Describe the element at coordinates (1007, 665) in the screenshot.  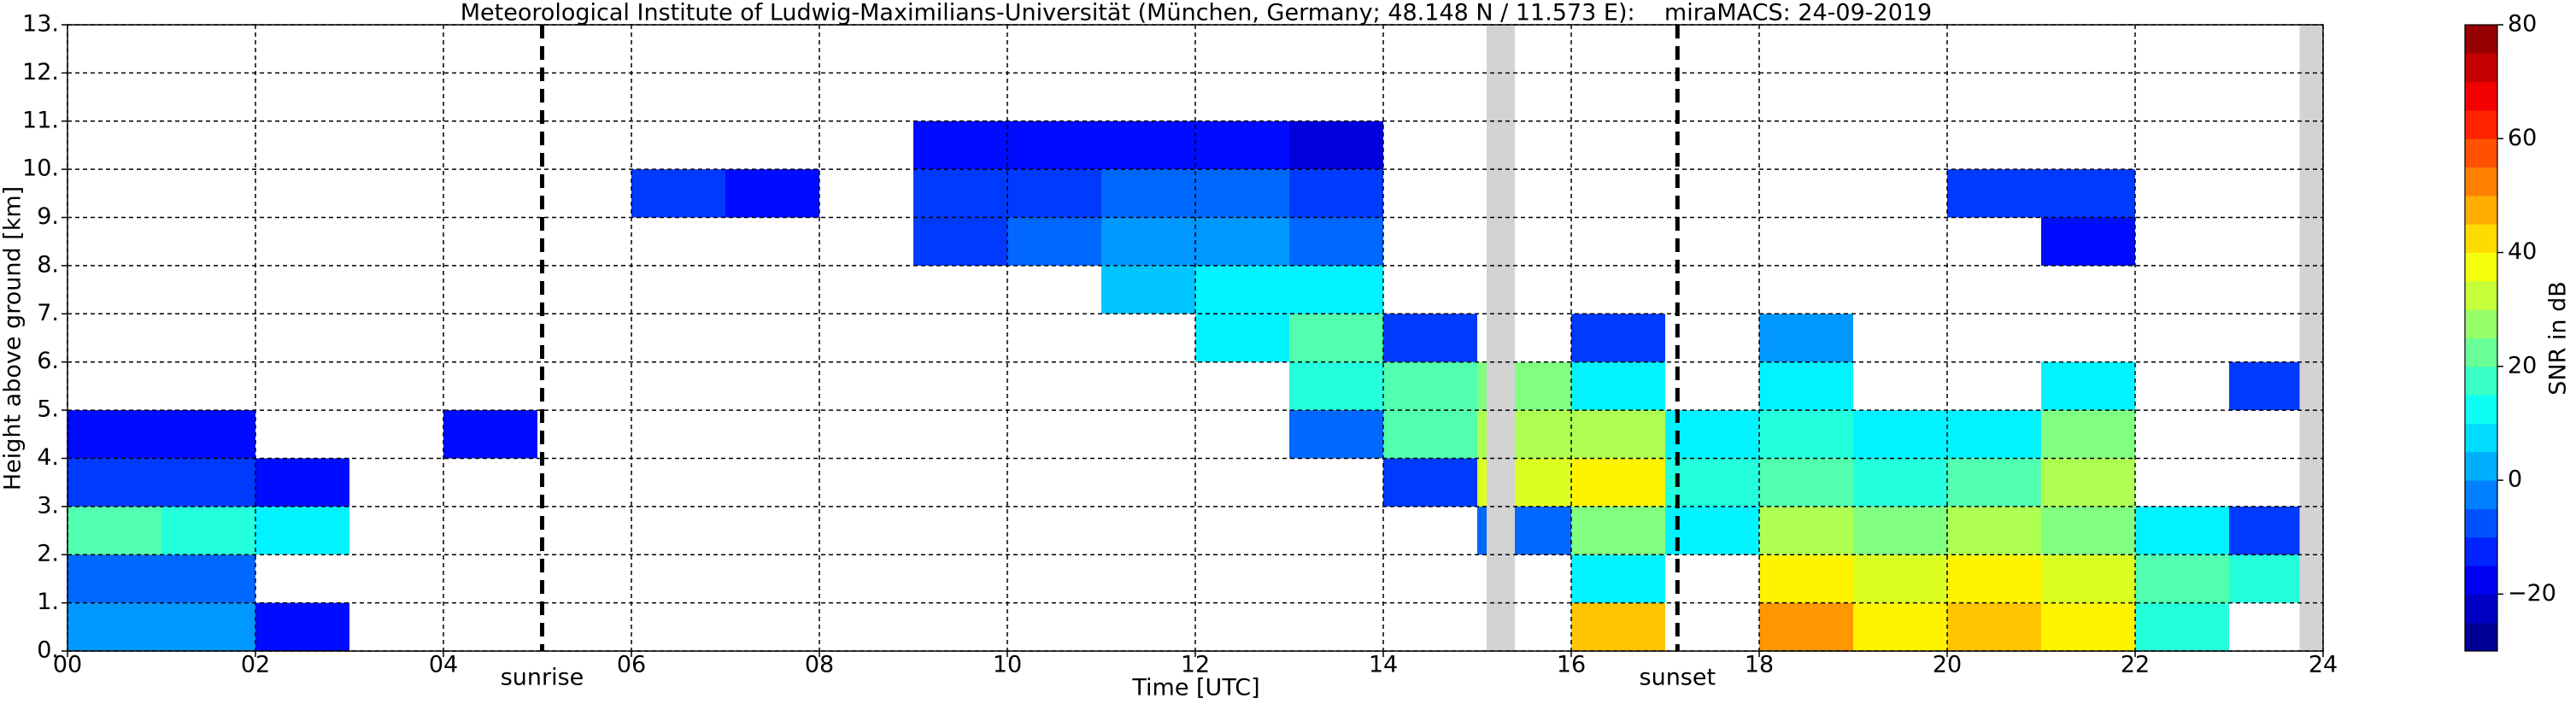
I see `x-tick-label: 10` at that location.